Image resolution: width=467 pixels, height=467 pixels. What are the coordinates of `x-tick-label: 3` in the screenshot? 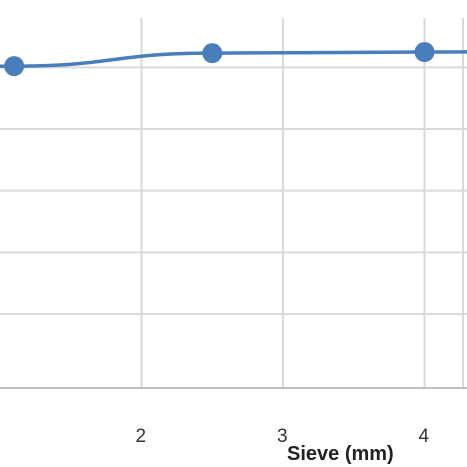 It's located at (282, 436).